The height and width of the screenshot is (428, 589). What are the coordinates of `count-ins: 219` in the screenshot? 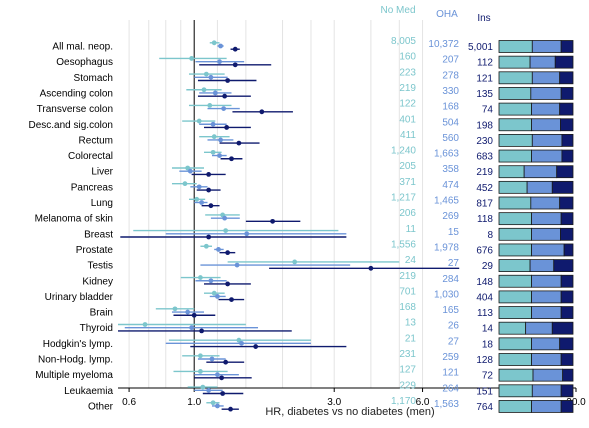 It's located at (484, 172).